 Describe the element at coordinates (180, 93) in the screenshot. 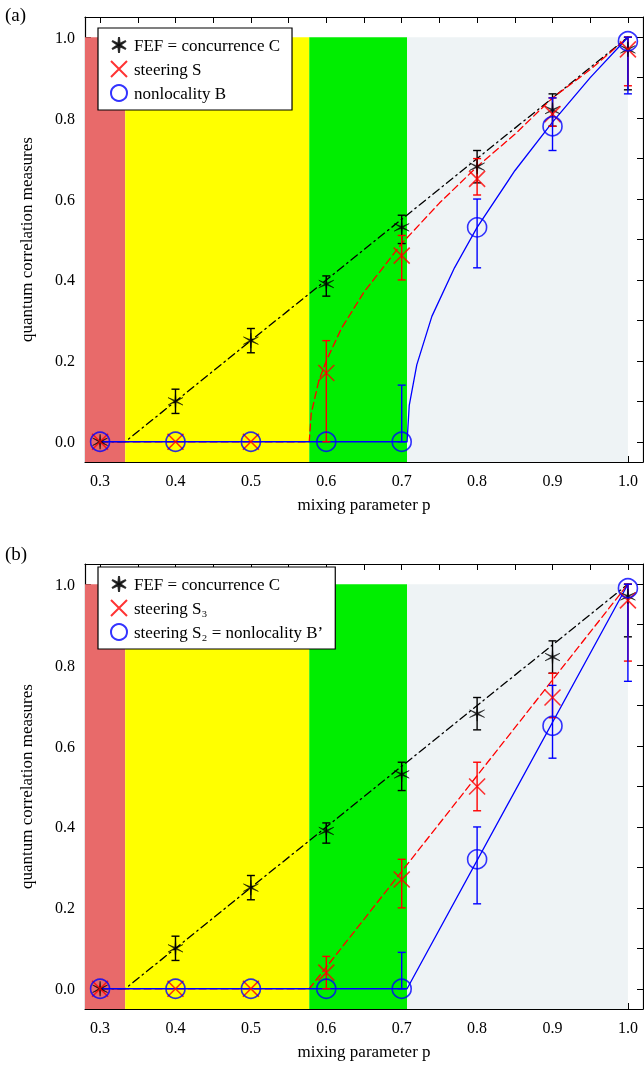

I see `legend-label: nonlocality B` at that location.